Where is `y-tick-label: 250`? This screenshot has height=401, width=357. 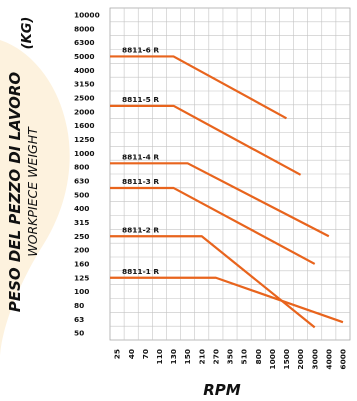 y-tick-label: 250 is located at coordinates (81, 236).